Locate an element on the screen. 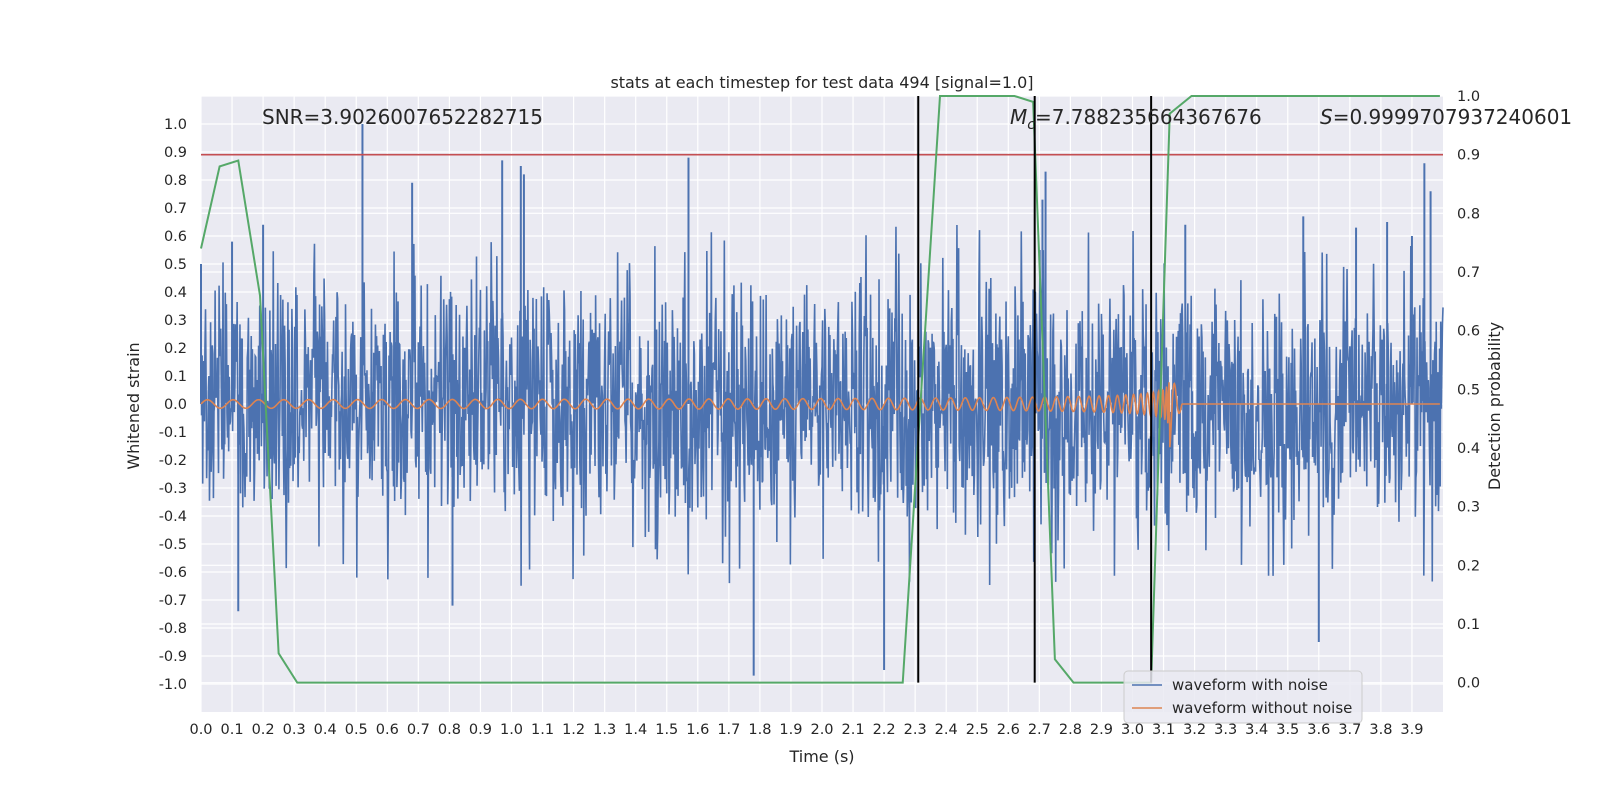 The width and height of the screenshot is (1600, 804). y-left-tick-label: -0.8 is located at coordinates (173, 629).